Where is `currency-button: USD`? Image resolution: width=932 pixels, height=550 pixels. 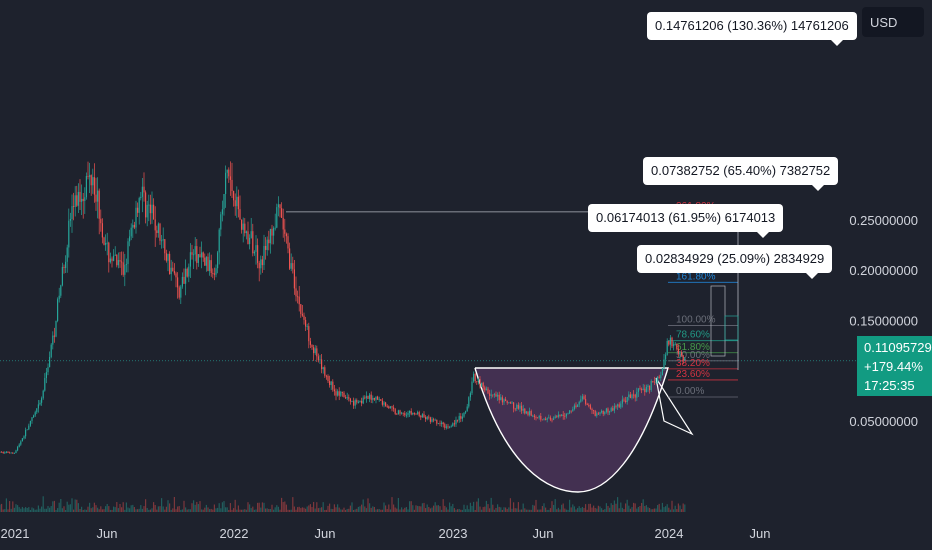 currency-button: USD is located at coordinates (893, 22).